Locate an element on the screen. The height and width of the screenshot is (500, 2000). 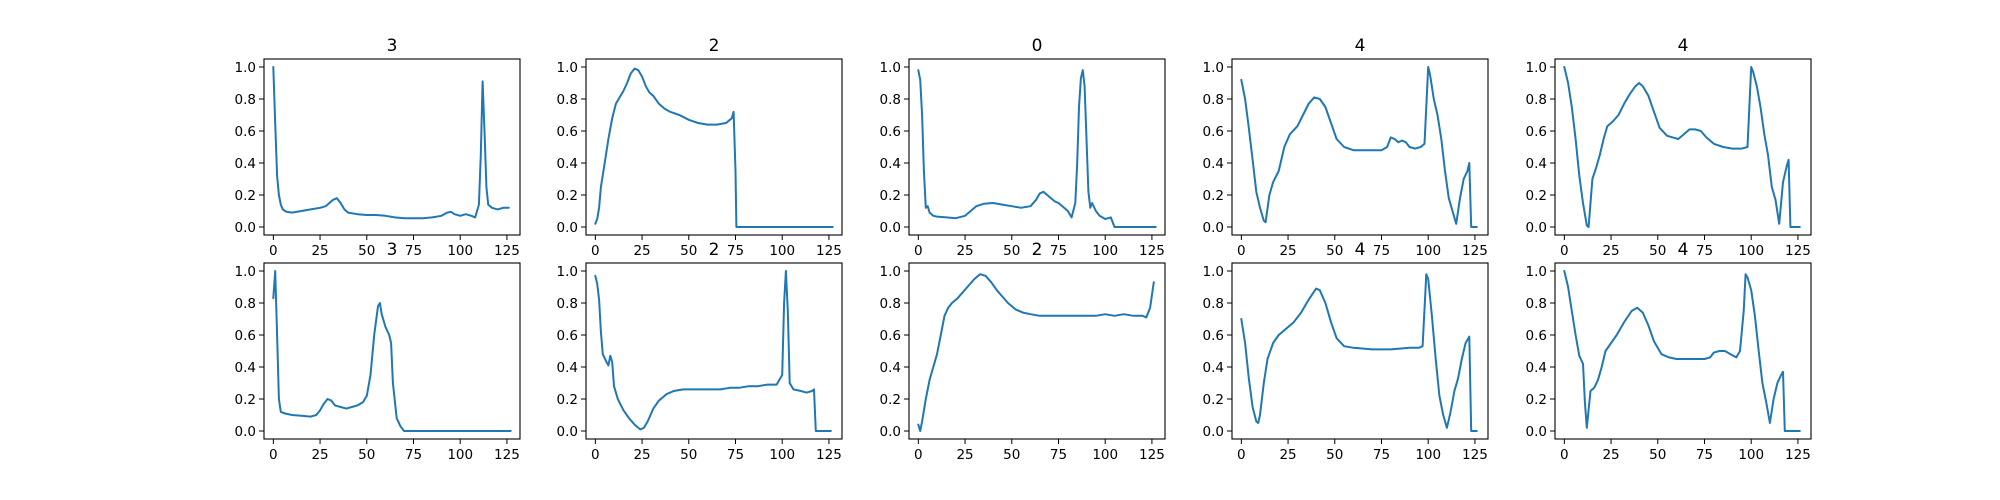
subplot-9: 4 0 25 50 75 100 125 0.0 0.2 0.4 0.6 0.8 1.0 is located at coordinates (1346, 351).